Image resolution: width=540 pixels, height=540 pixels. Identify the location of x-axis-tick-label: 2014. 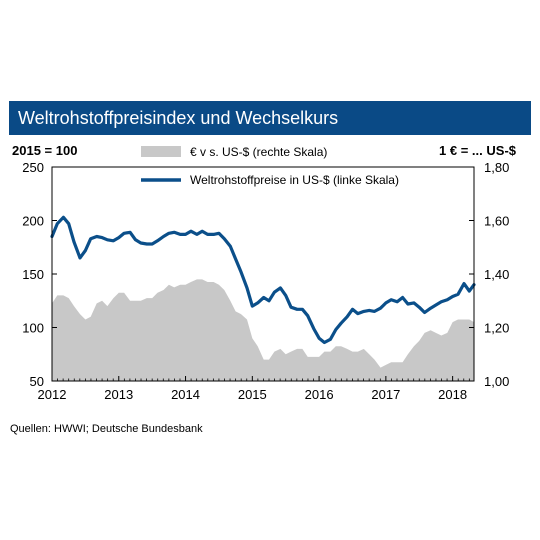
(185, 394).